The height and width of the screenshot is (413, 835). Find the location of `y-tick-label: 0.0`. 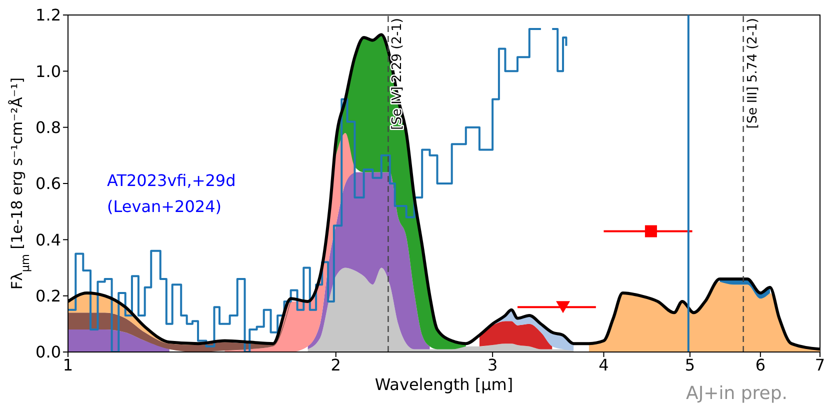

y-tick-label: 0.0 is located at coordinates (48, 352).